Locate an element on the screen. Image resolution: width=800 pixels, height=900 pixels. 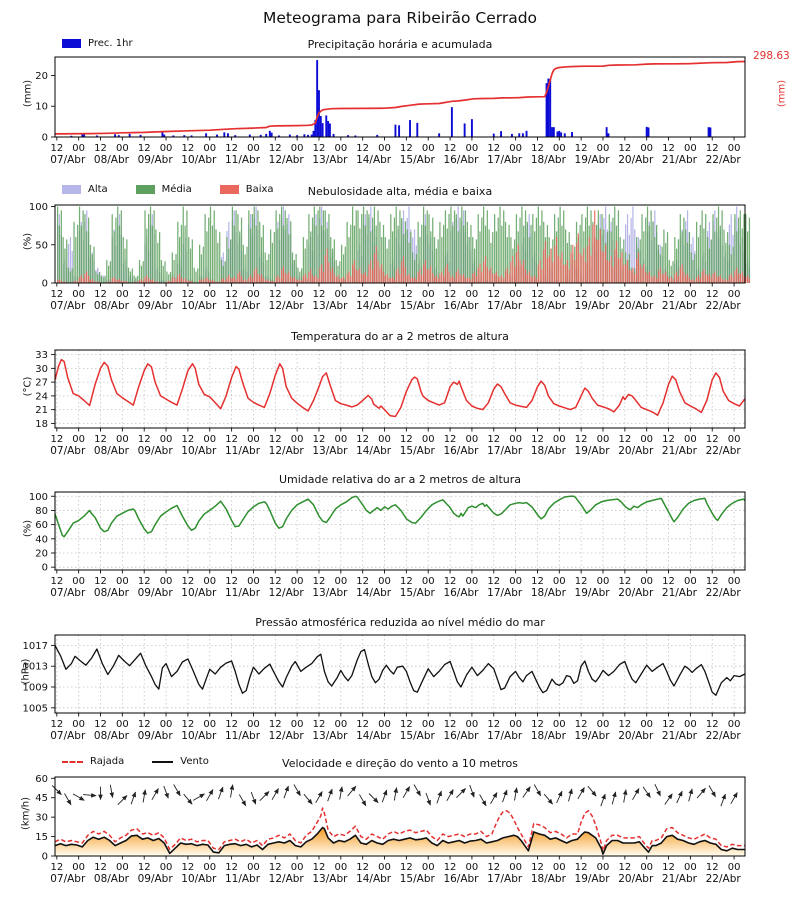
svg-text: 0 is located at coordinates (45, 284).